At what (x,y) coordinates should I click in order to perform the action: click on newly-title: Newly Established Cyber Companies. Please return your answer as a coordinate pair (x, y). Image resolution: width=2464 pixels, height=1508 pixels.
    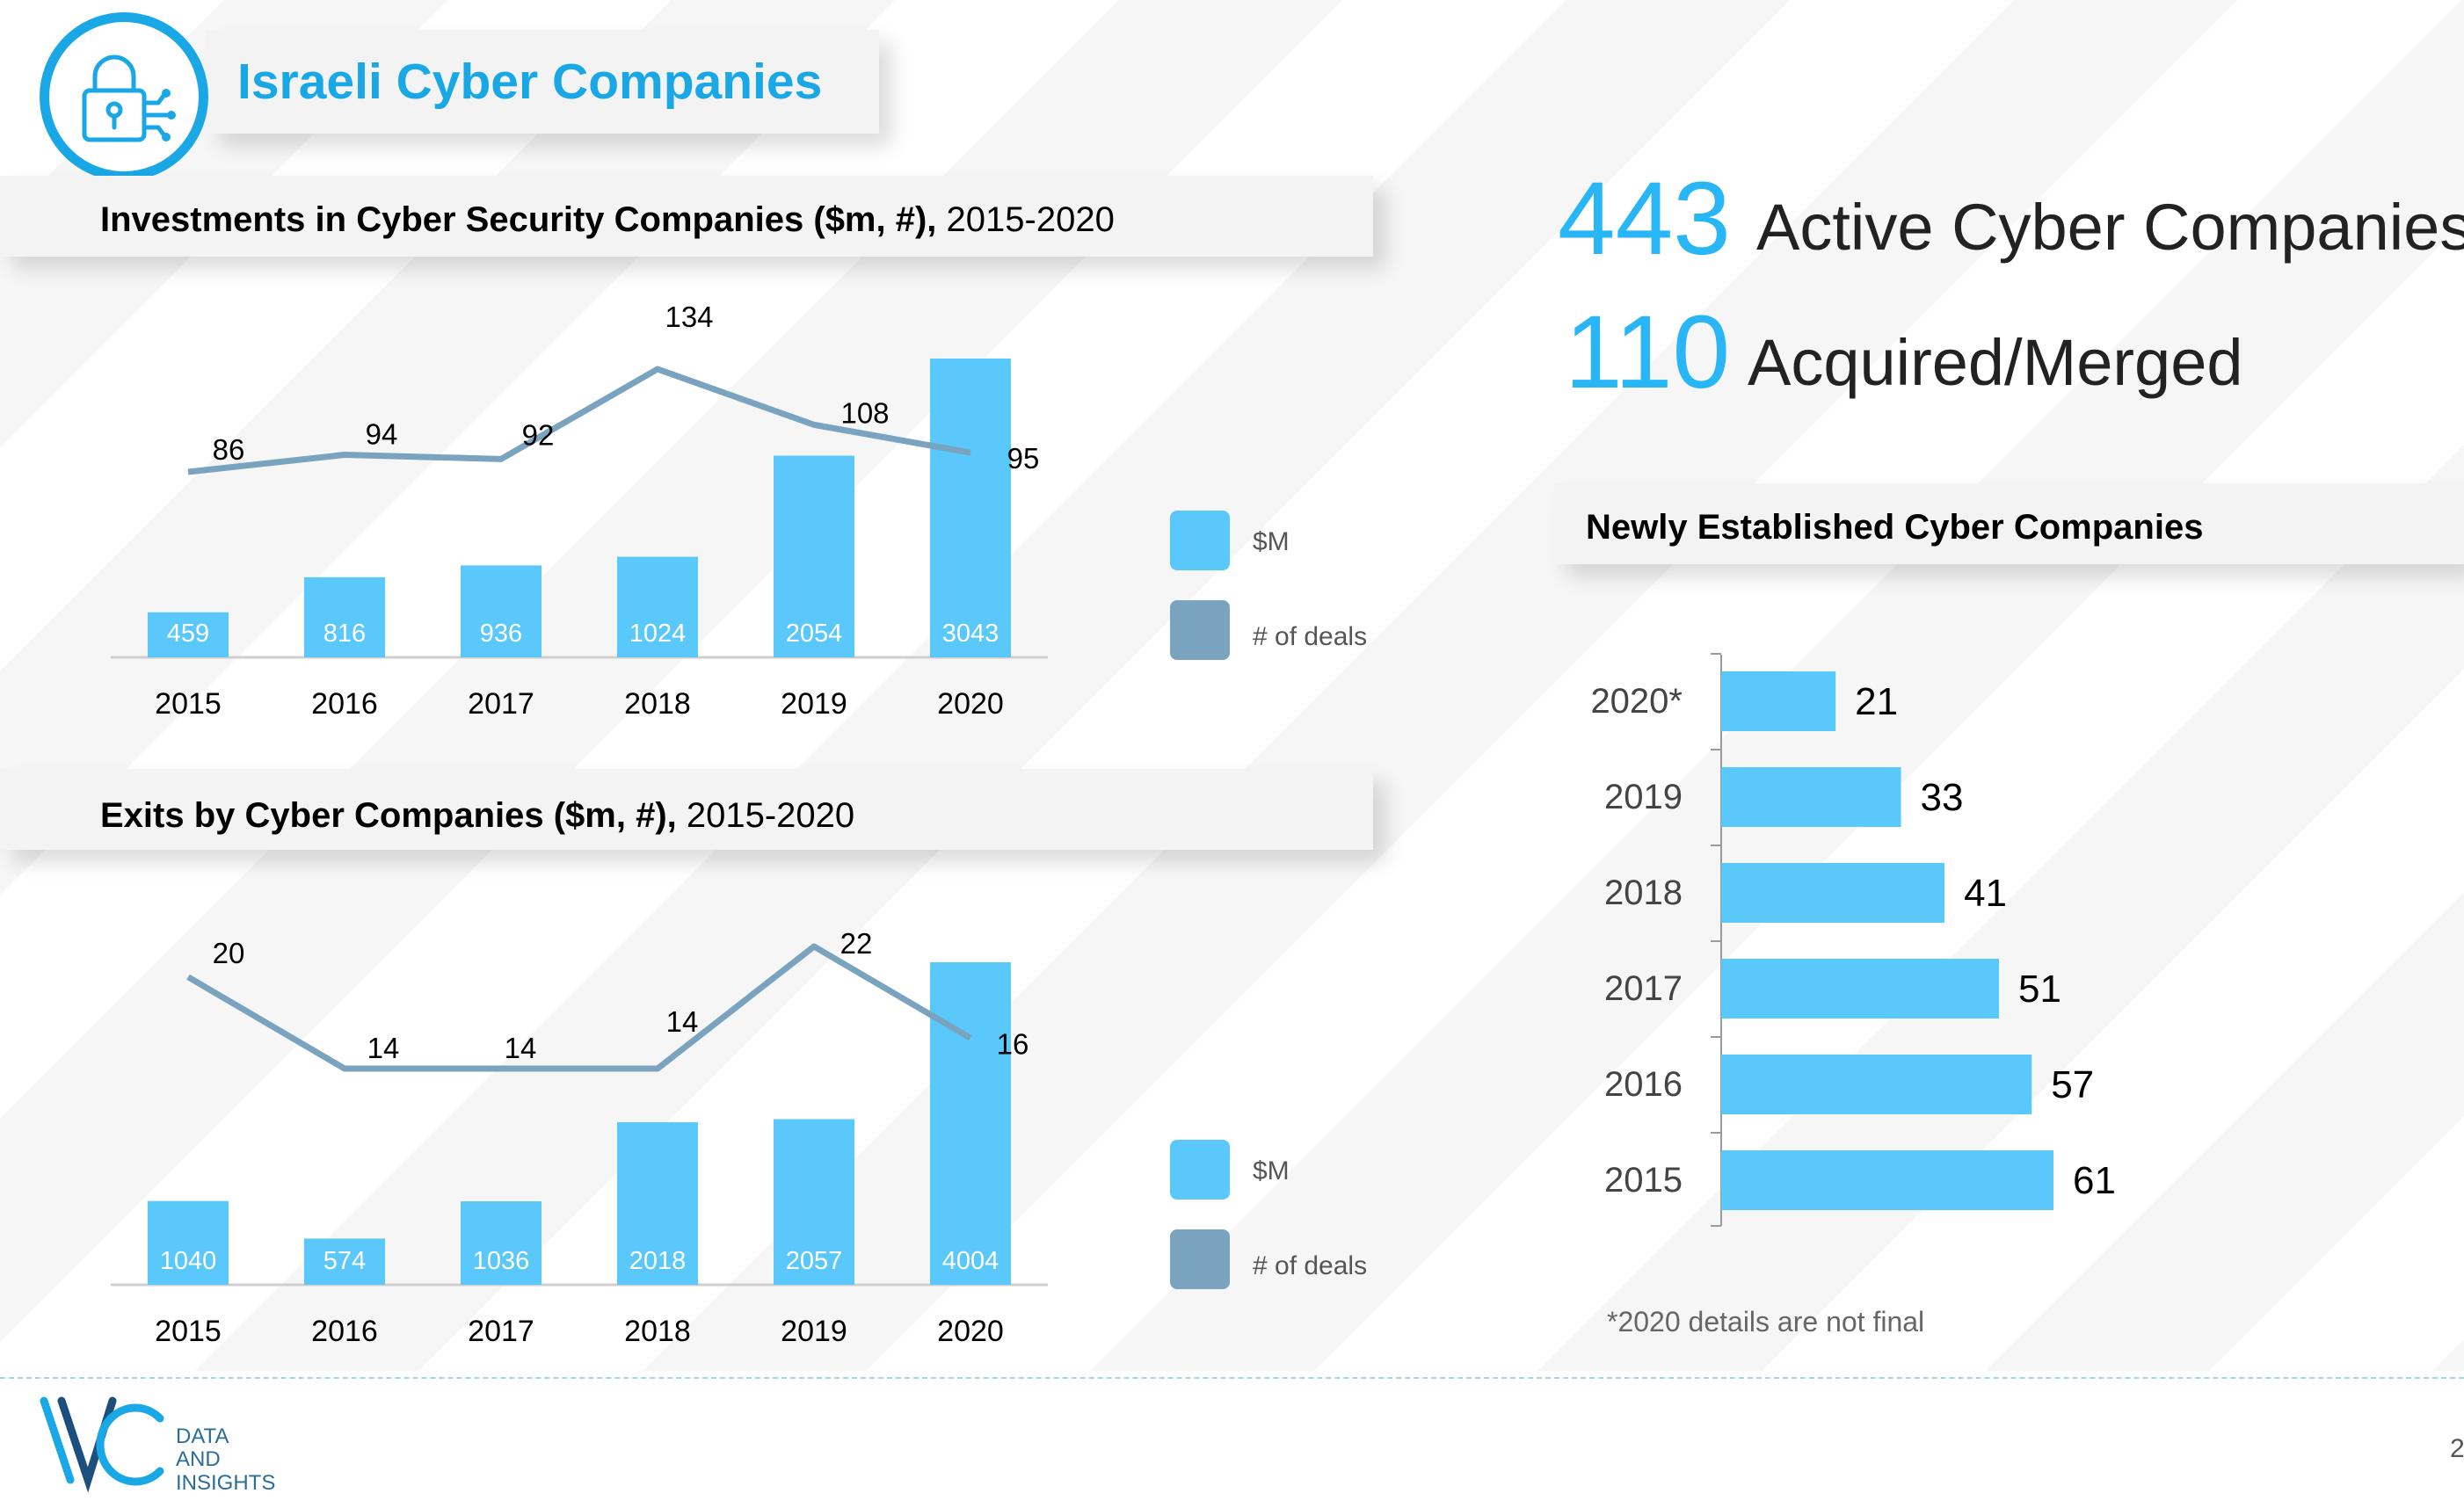
    Looking at the image, I should click on (1895, 527).